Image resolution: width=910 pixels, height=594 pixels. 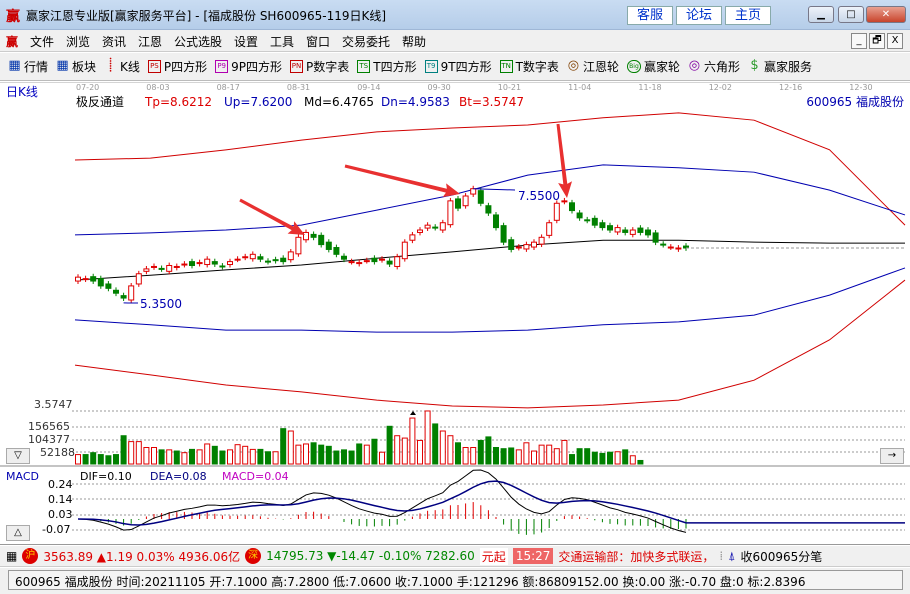 I want to click on homepage-link: 主页, so click(x=748, y=15).